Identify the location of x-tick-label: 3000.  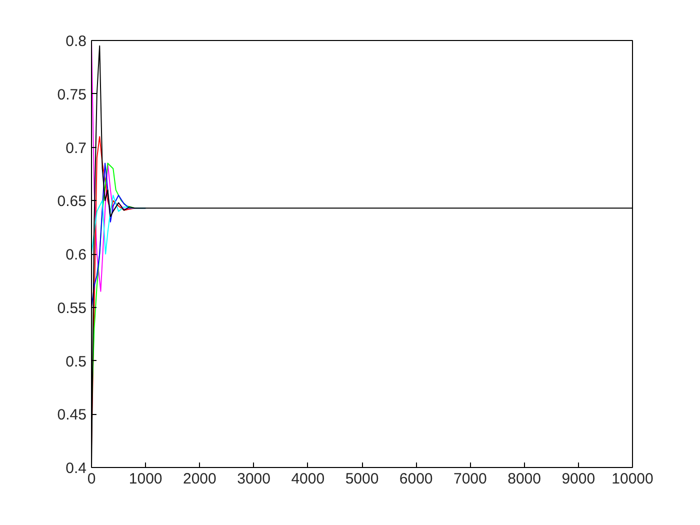
(253, 479).